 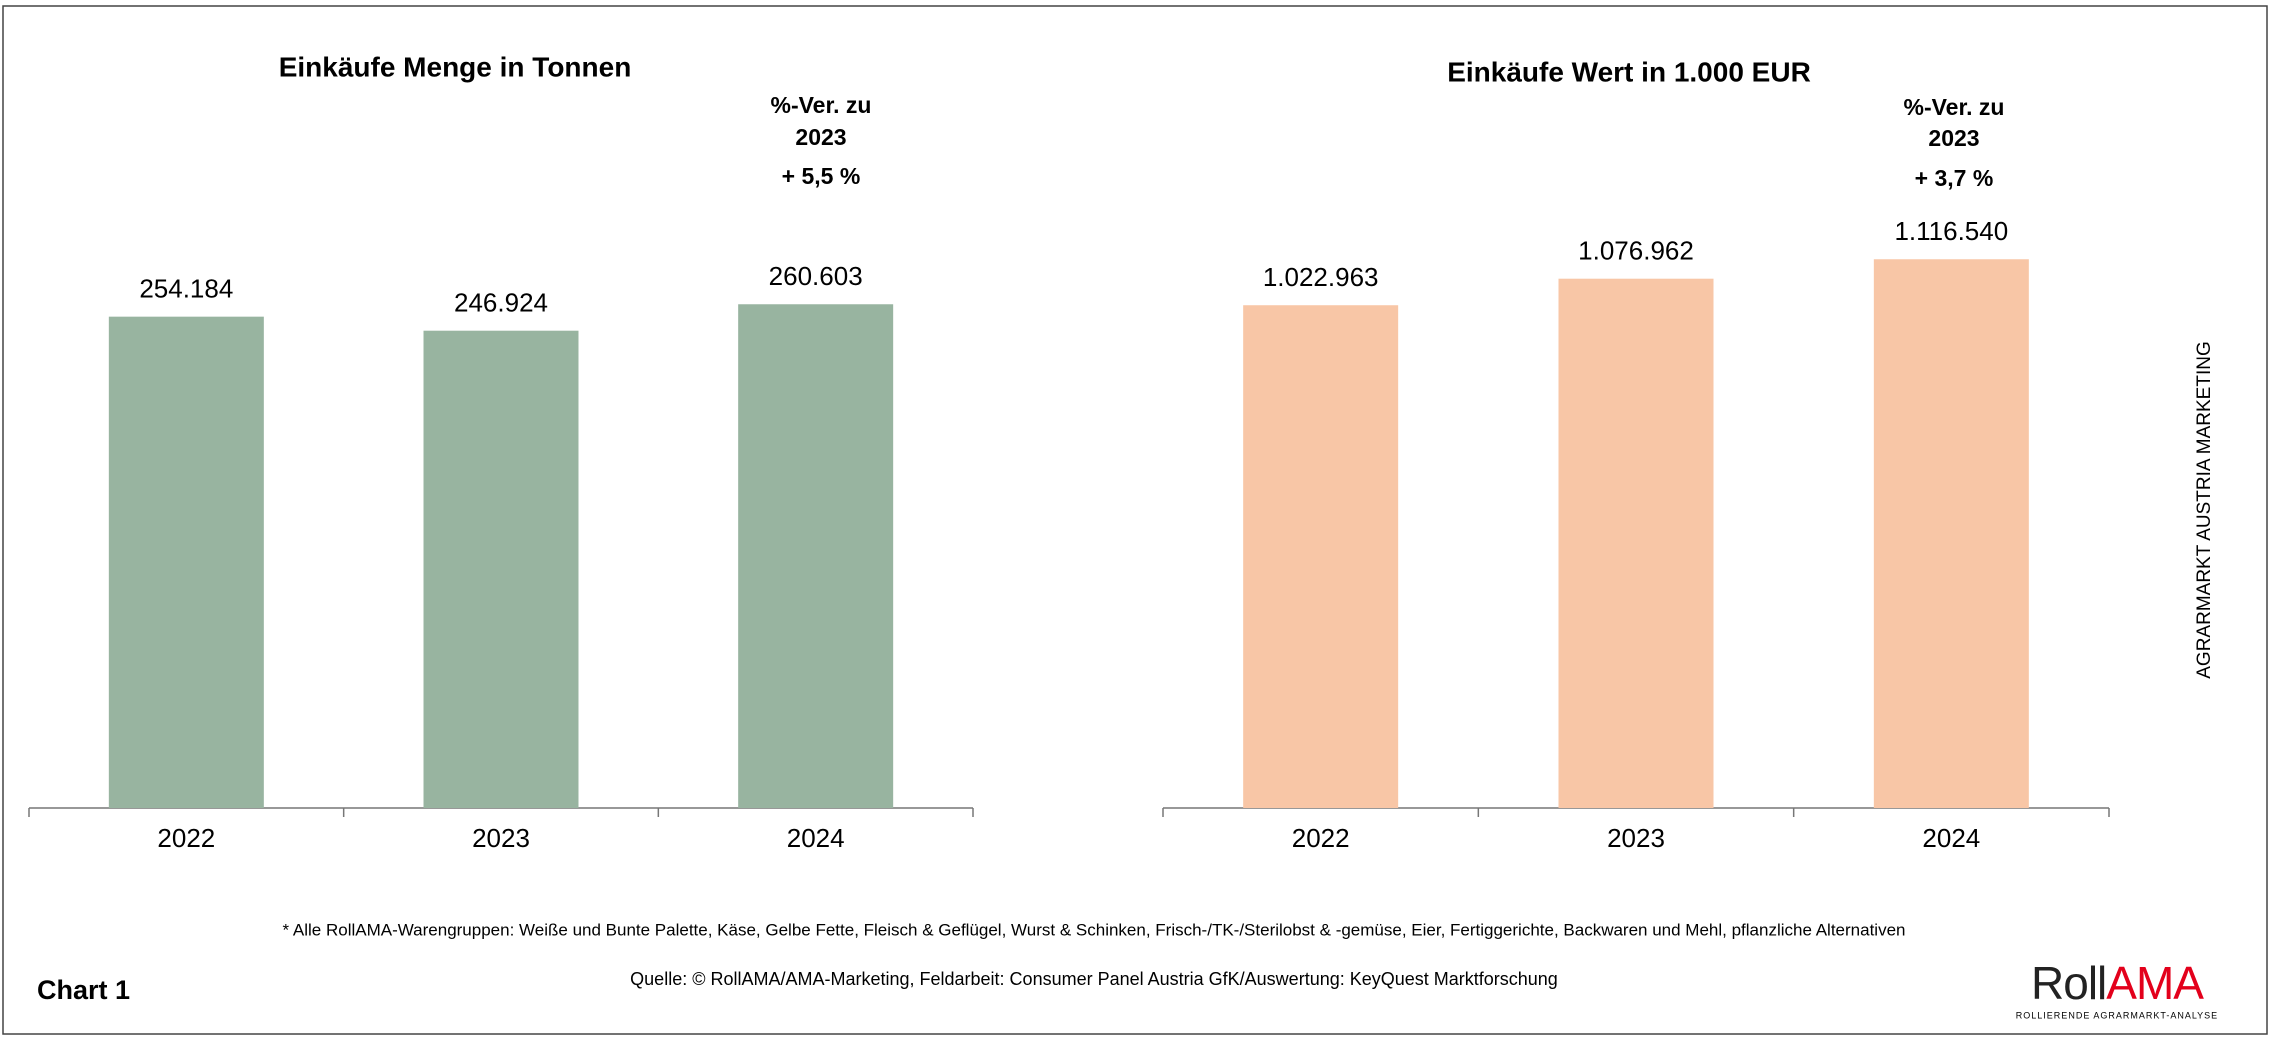 What do you see at coordinates (501, 303) in the screenshot?
I see `value-label: 246.924` at bounding box center [501, 303].